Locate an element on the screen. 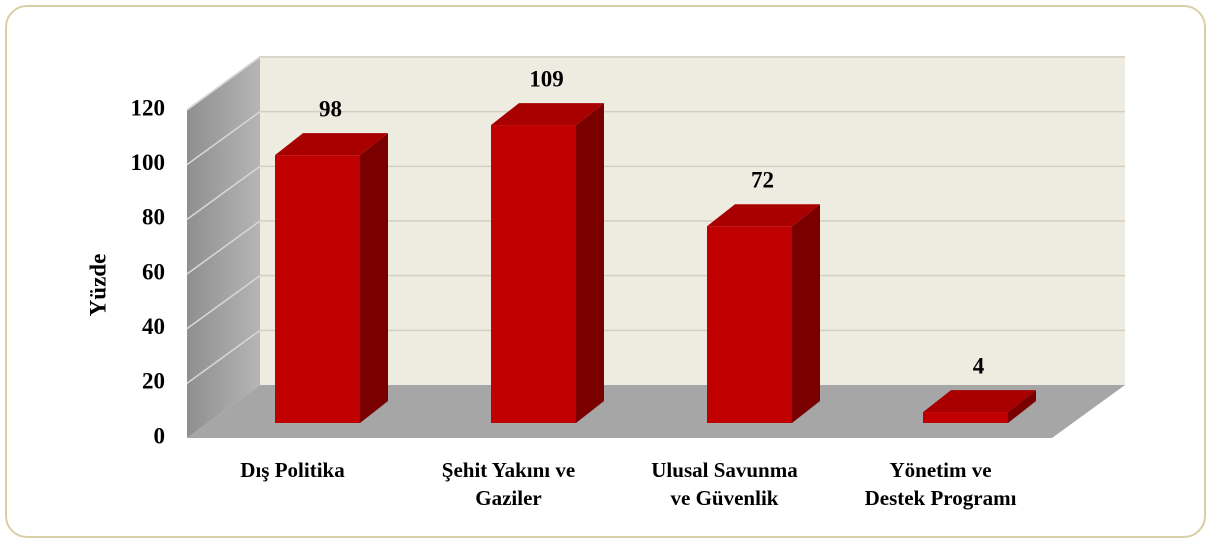  y-tick-label: 20 is located at coordinates (153, 381).